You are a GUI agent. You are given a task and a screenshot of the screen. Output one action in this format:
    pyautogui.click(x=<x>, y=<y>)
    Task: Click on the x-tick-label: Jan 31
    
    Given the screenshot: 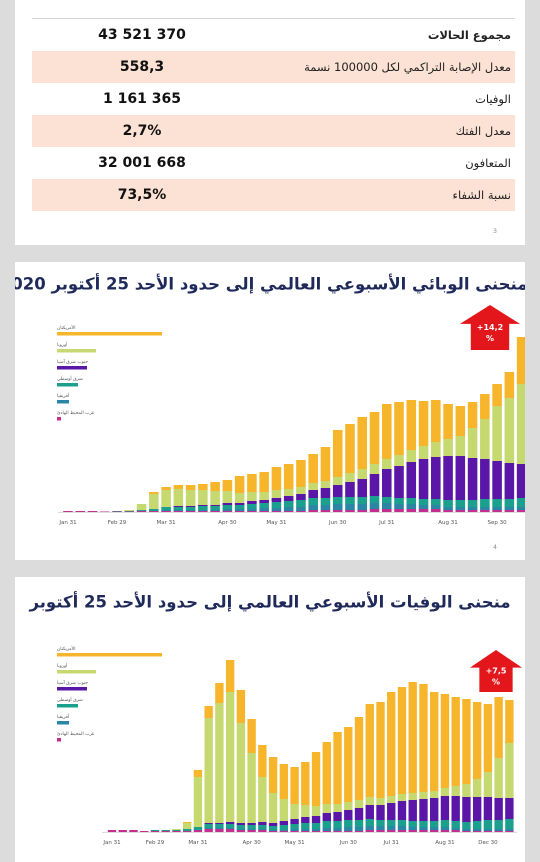 What is the action you would take?
    pyautogui.click(x=111, y=843)
    